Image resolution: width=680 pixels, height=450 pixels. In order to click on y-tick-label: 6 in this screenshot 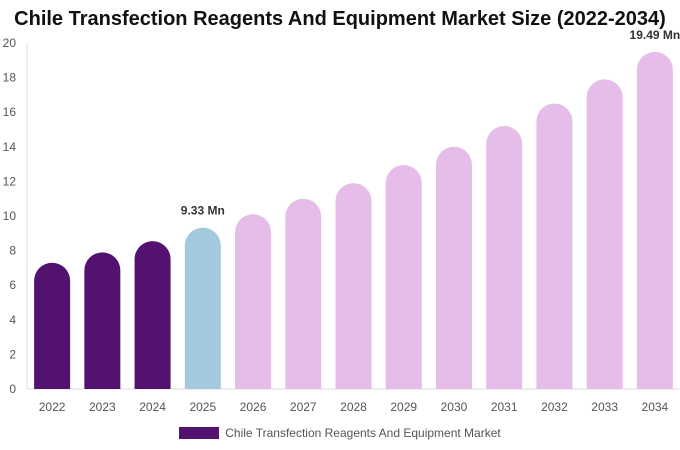, I will do `click(12, 285)`.